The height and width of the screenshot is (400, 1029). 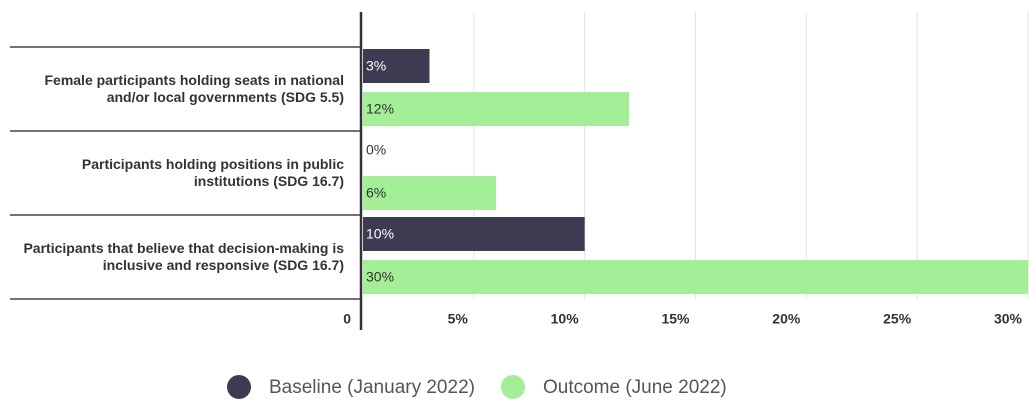 What do you see at coordinates (897, 319) in the screenshot?
I see `x-tick-label: 25%` at bounding box center [897, 319].